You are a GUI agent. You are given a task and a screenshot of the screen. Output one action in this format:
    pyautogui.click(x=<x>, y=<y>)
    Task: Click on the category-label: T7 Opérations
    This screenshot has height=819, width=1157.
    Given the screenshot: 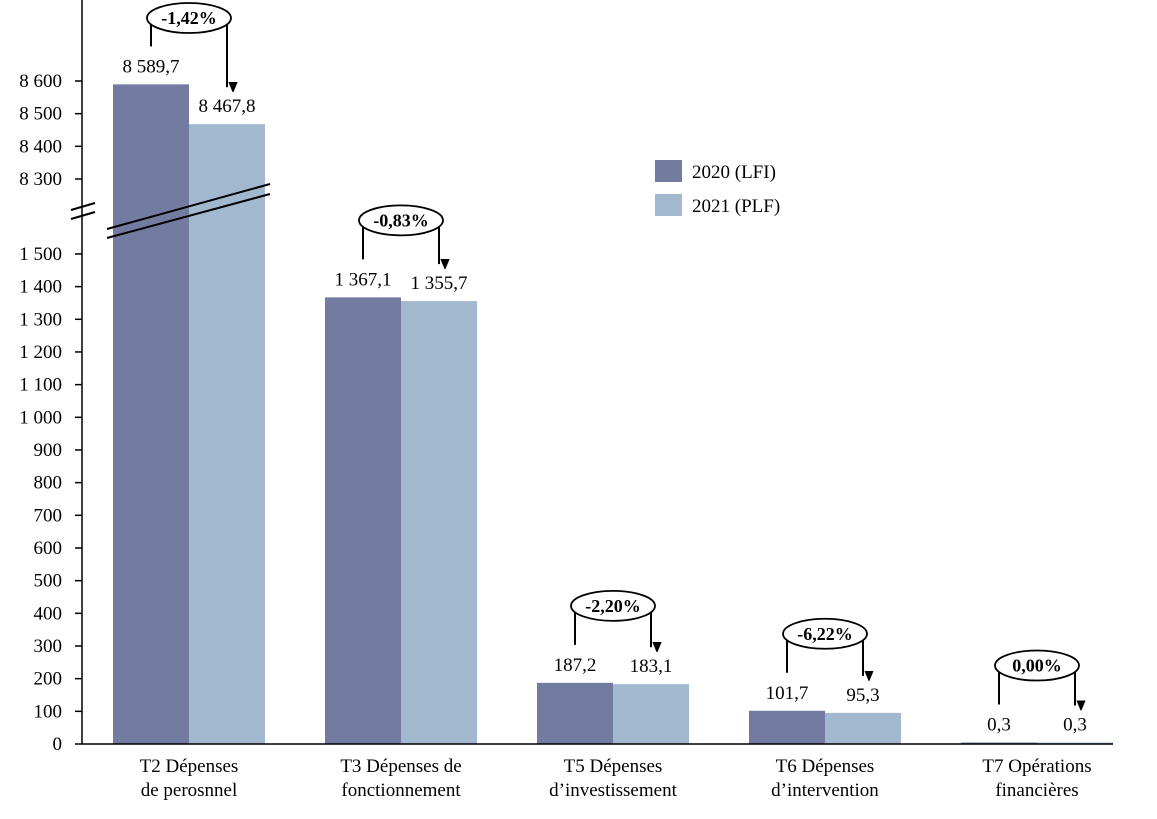 What is the action you would take?
    pyautogui.click(x=1036, y=766)
    